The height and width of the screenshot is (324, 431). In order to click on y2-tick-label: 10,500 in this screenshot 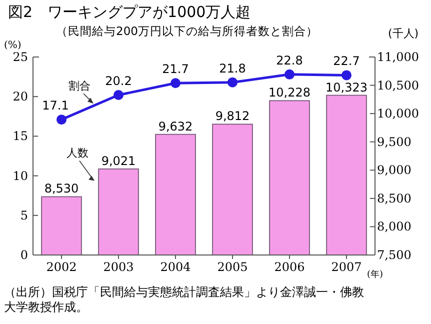, I will do `click(398, 85)`.